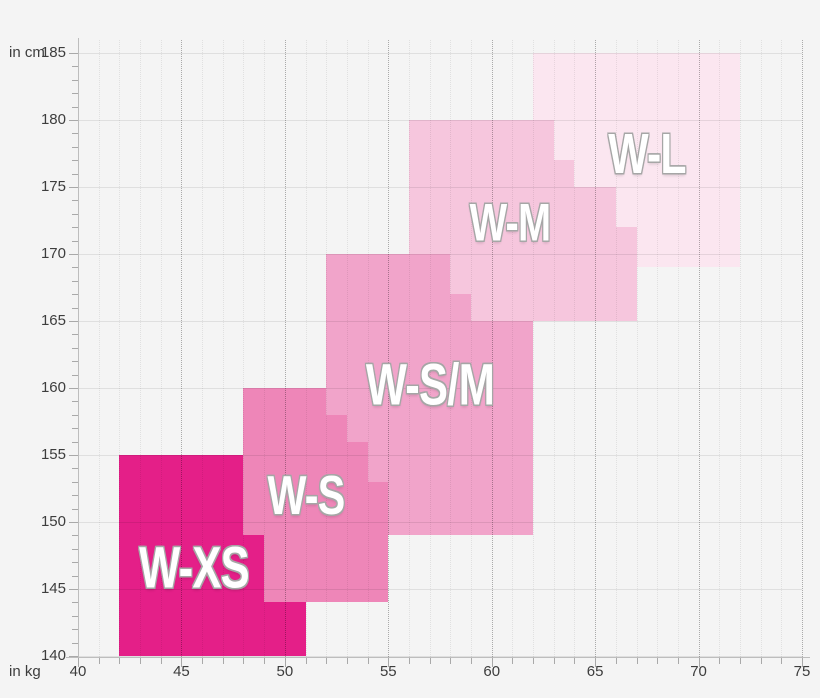 The width and height of the screenshot is (820, 698). I want to click on y-tick-label: 160, so click(53, 387).